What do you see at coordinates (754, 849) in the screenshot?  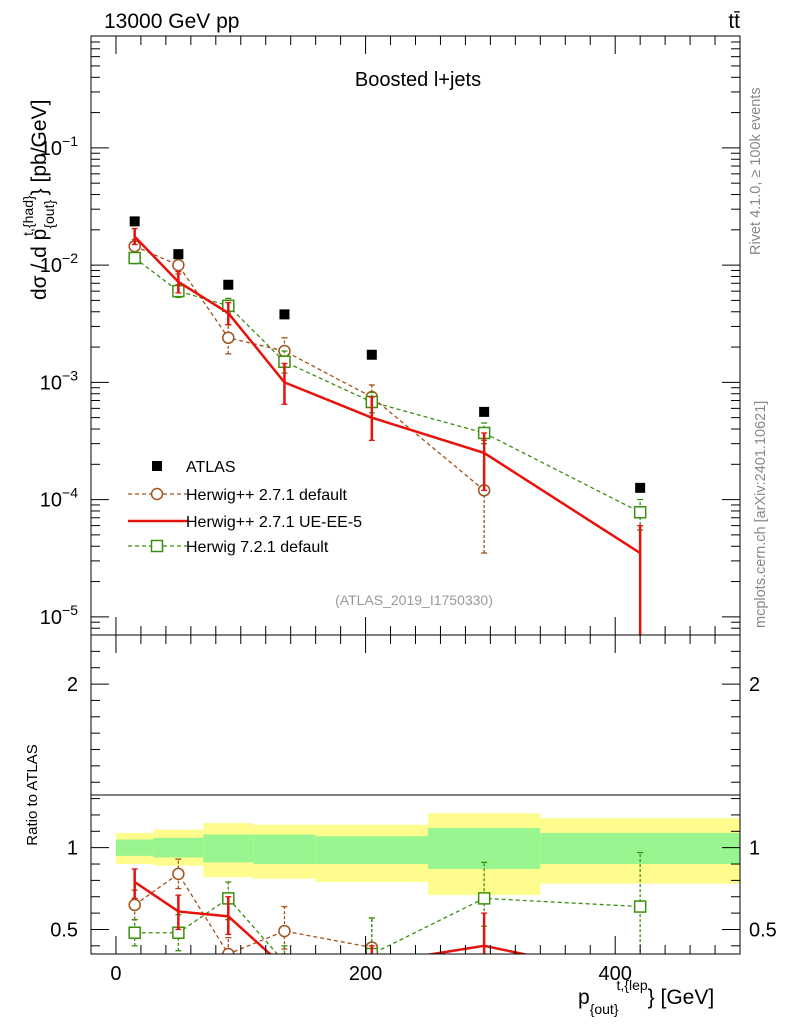 I see `ratio-y-tick-label-right: 1` at bounding box center [754, 849].